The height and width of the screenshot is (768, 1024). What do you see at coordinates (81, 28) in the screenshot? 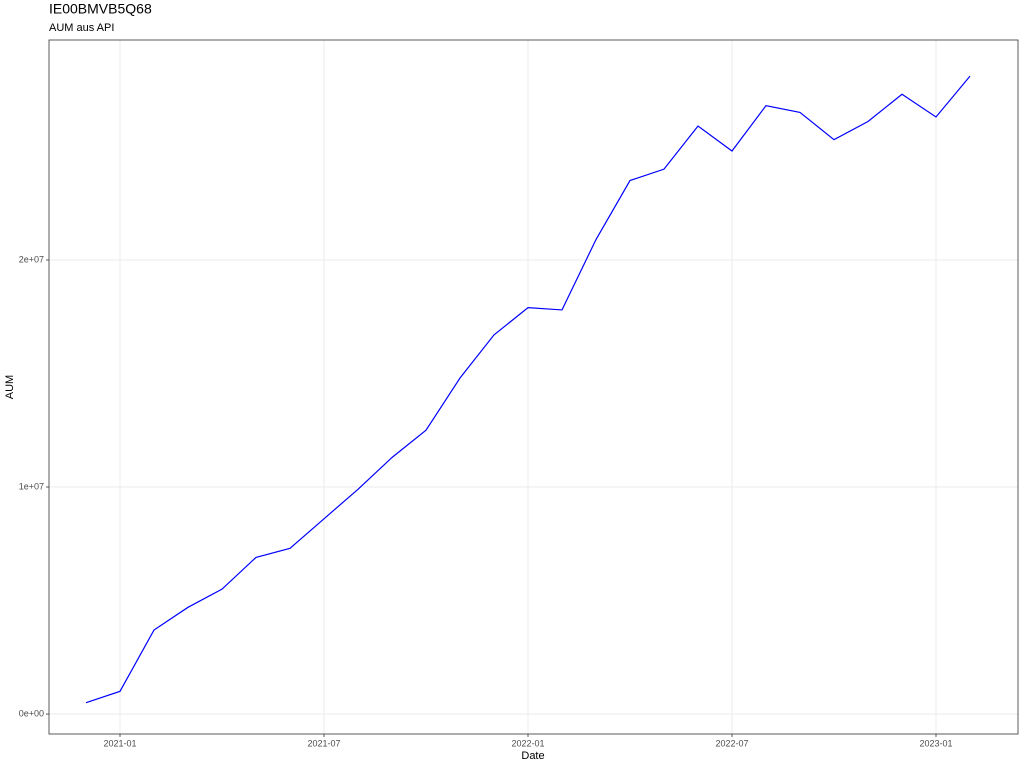
I see `chart-subtitle: AUM aus API` at bounding box center [81, 28].